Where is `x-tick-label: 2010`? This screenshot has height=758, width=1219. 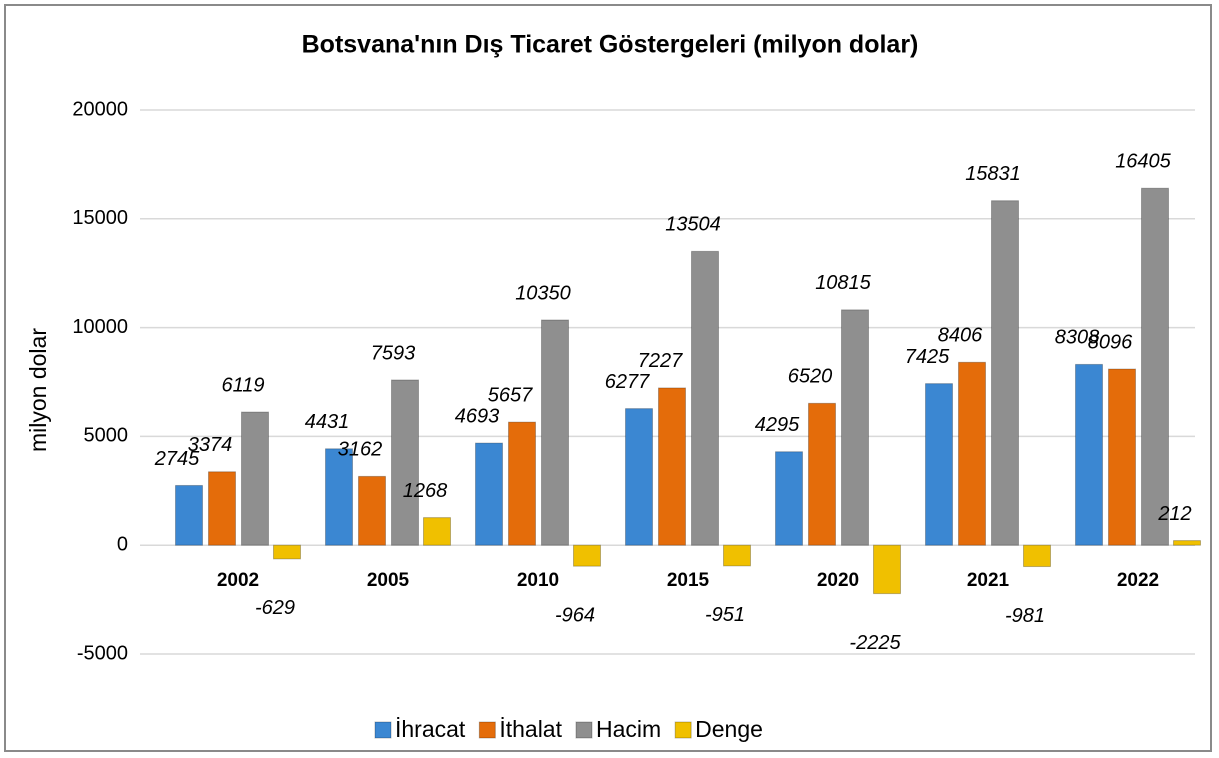
x-tick-label: 2010 is located at coordinates (538, 580).